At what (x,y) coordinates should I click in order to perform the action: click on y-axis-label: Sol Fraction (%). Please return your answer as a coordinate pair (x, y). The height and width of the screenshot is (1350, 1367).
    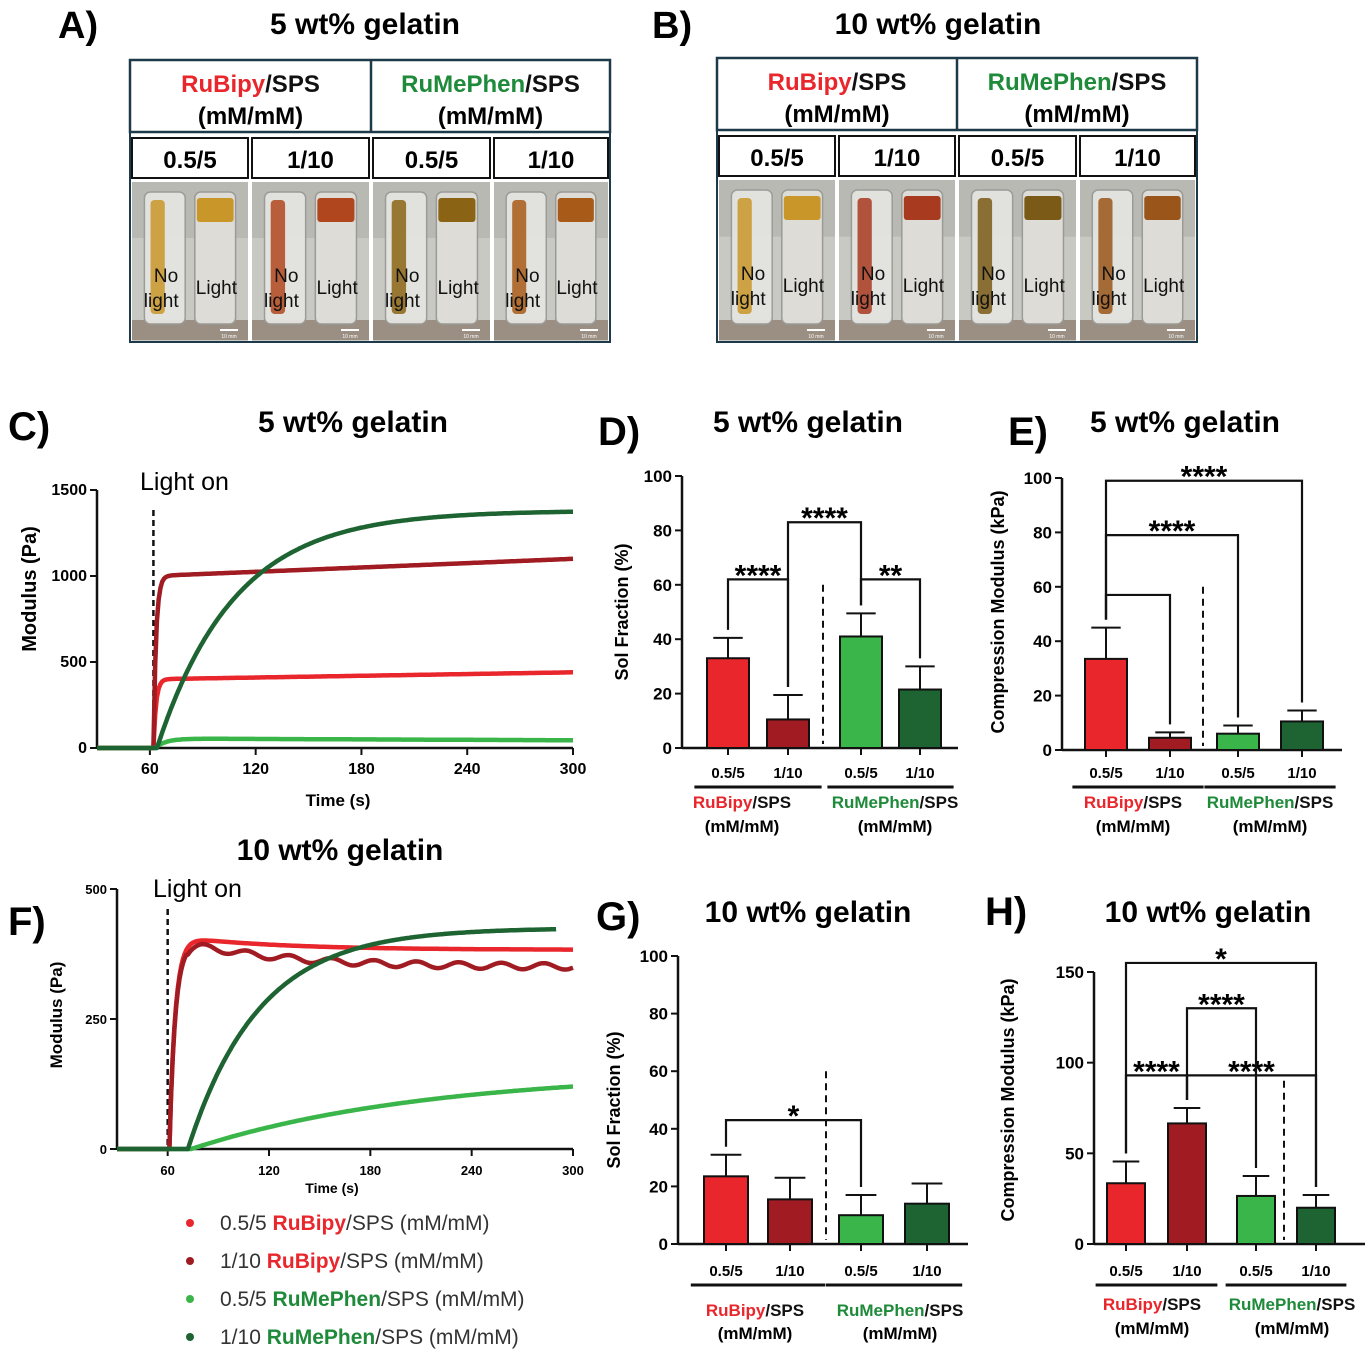
    Looking at the image, I should click on (614, 1099).